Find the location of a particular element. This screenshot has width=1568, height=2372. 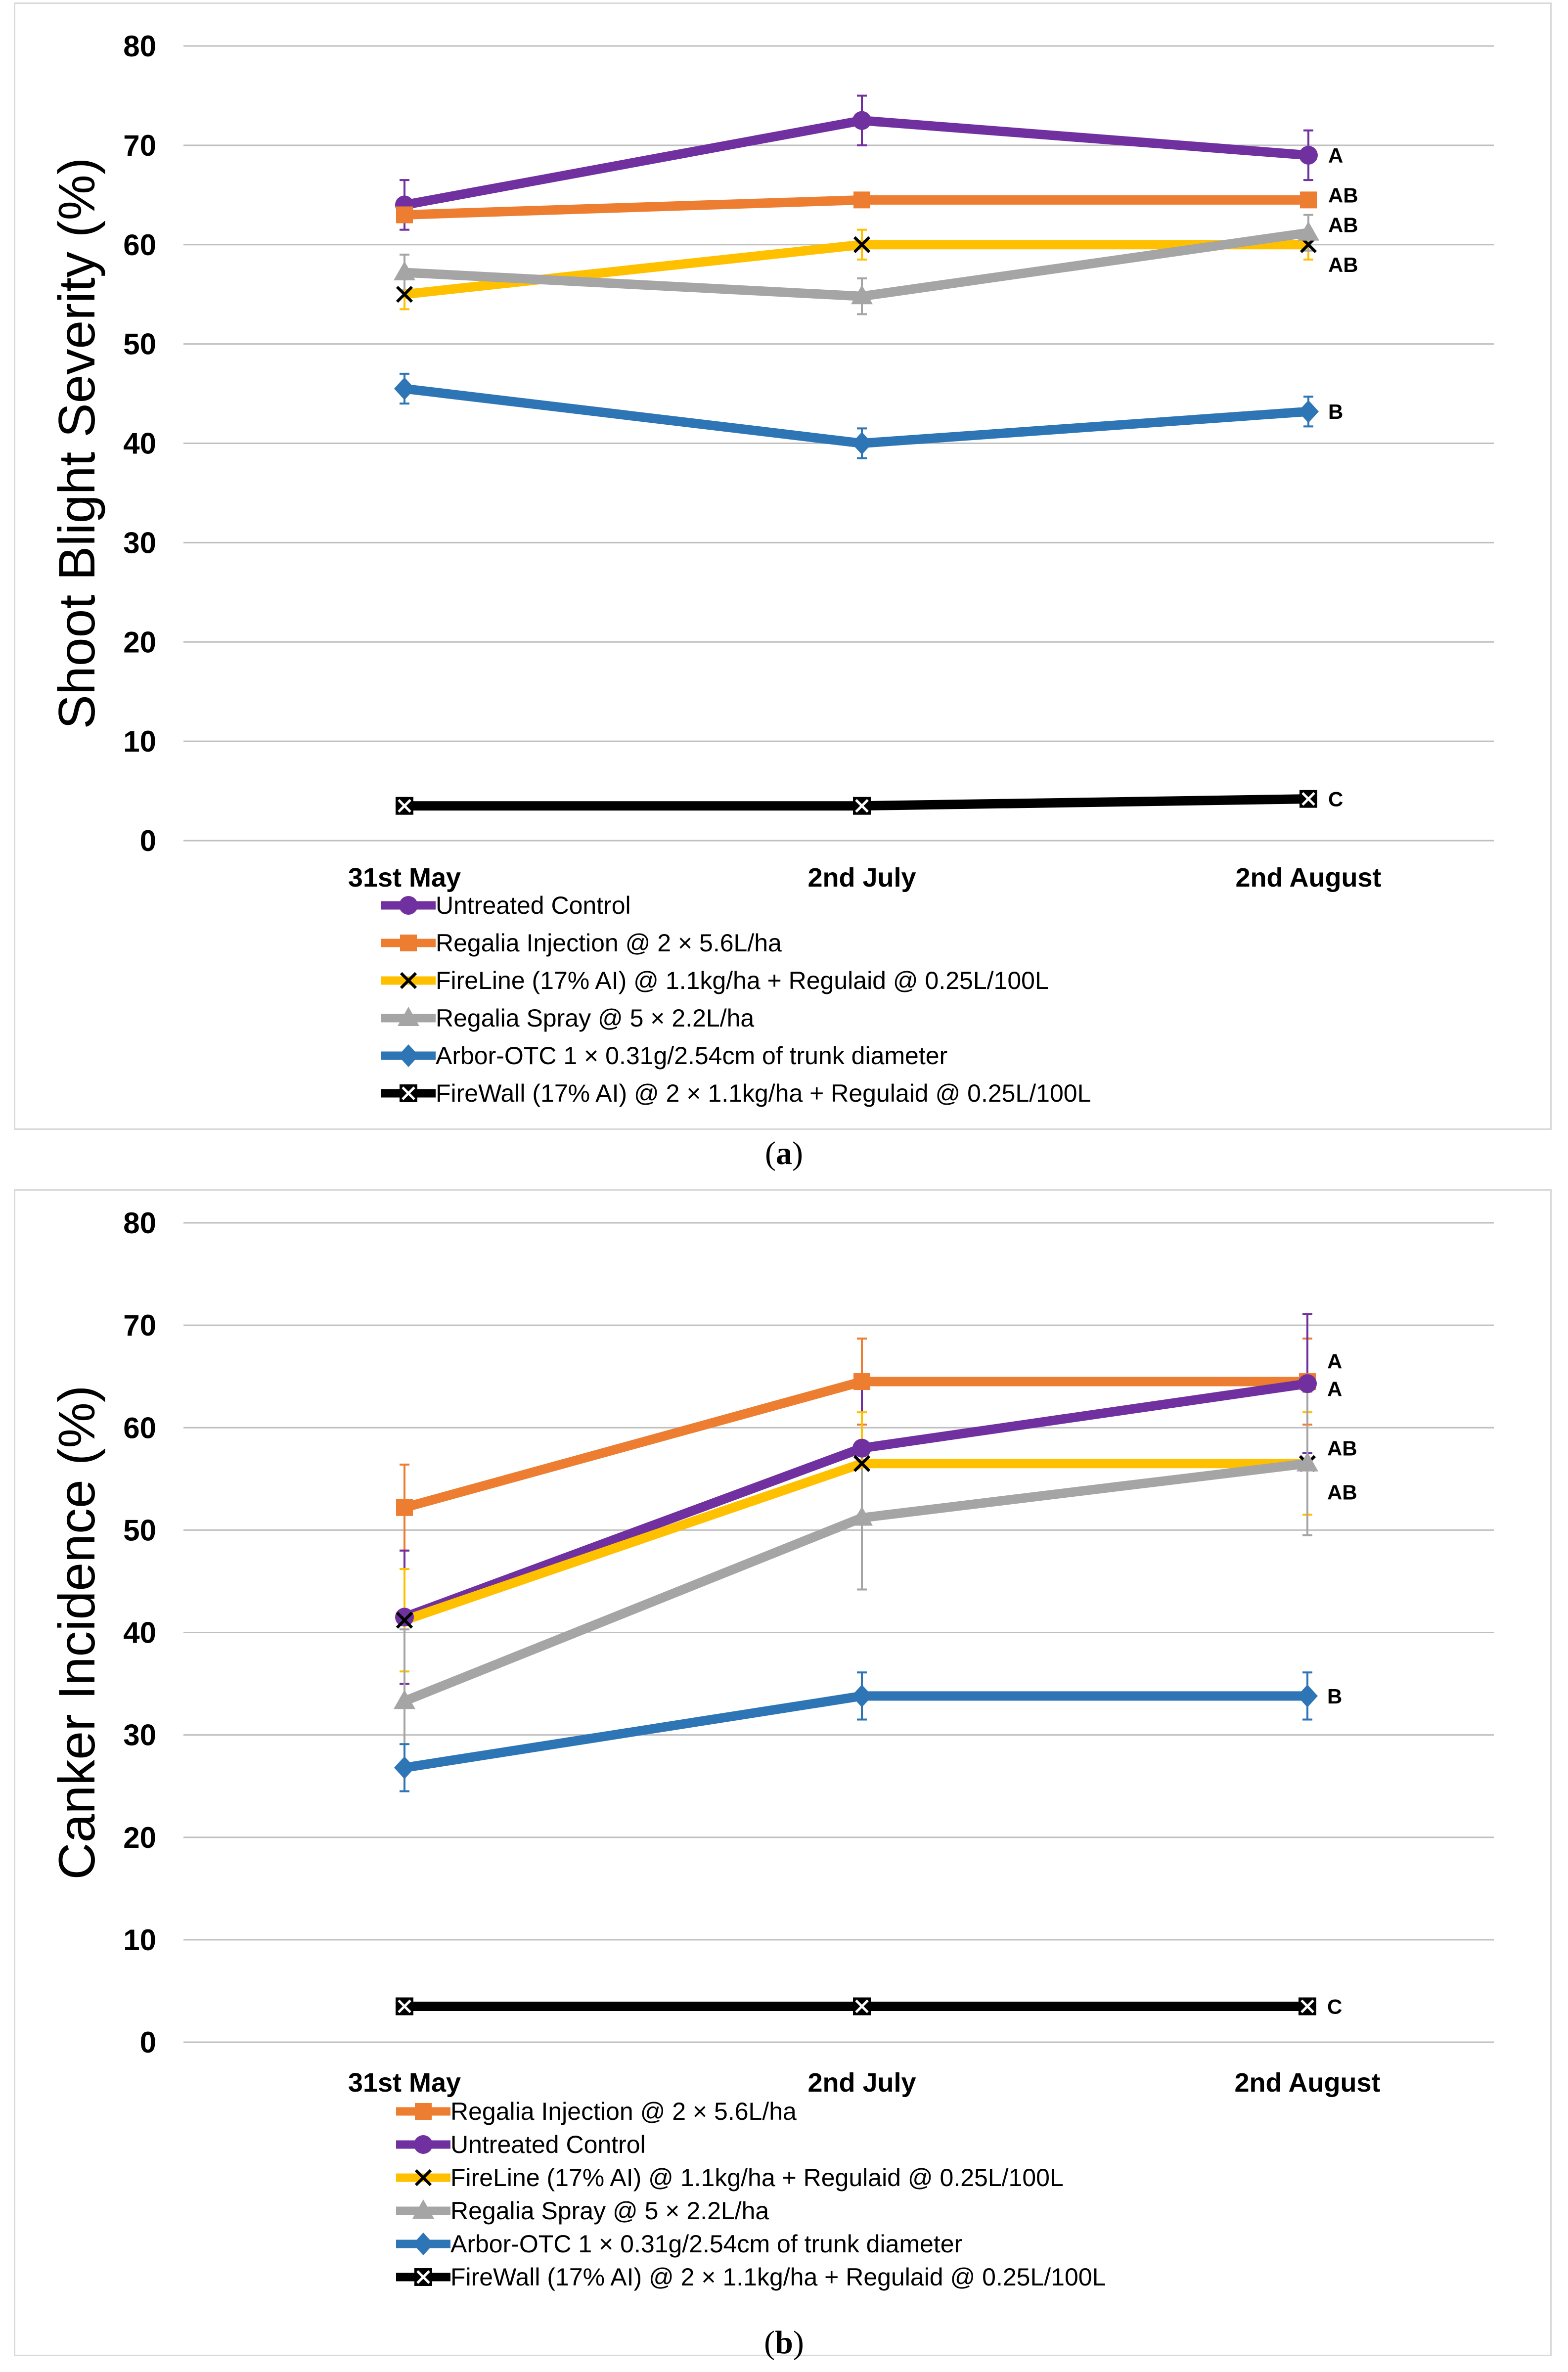

chart-b-group-letter: C is located at coordinates (1334, 2007).